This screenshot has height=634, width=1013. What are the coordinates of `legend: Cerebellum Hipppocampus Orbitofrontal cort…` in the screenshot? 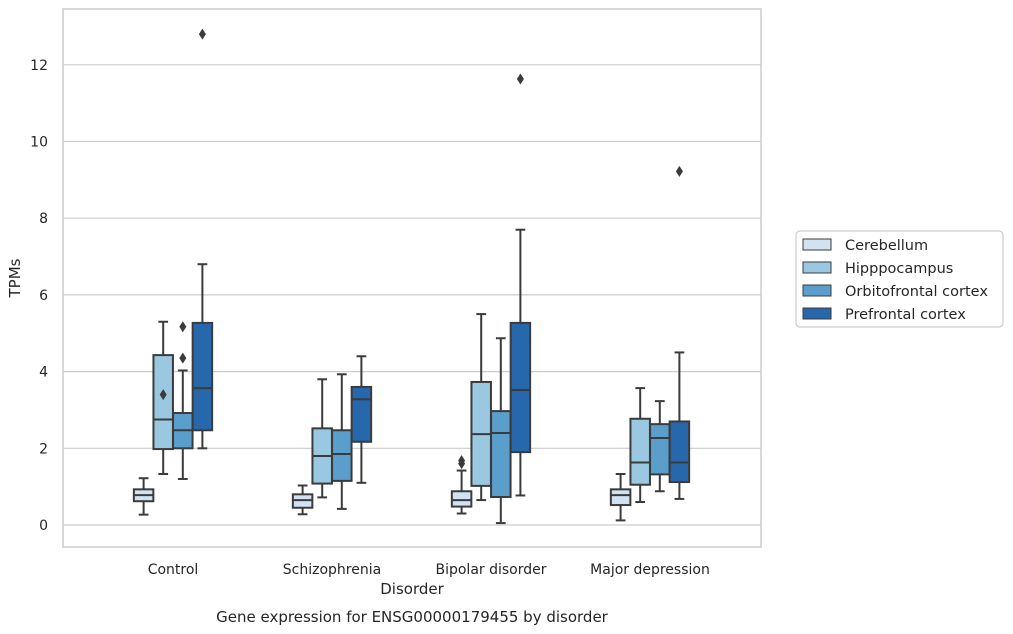 It's located at (899, 279).